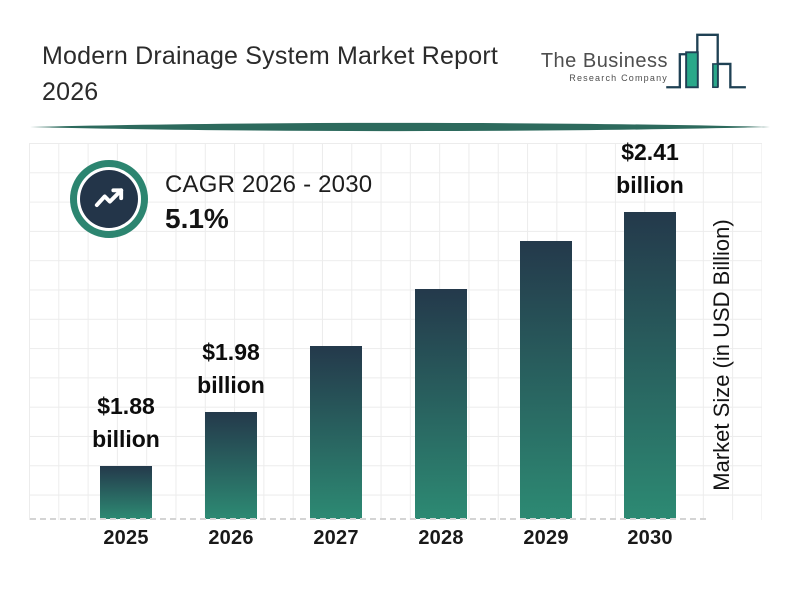 The width and height of the screenshot is (800, 600). What do you see at coordinates (269, 184) in the screenshot?
I see `cagr-period-label: CAGR 2026 - 2030` at bounding box center [269, 184].